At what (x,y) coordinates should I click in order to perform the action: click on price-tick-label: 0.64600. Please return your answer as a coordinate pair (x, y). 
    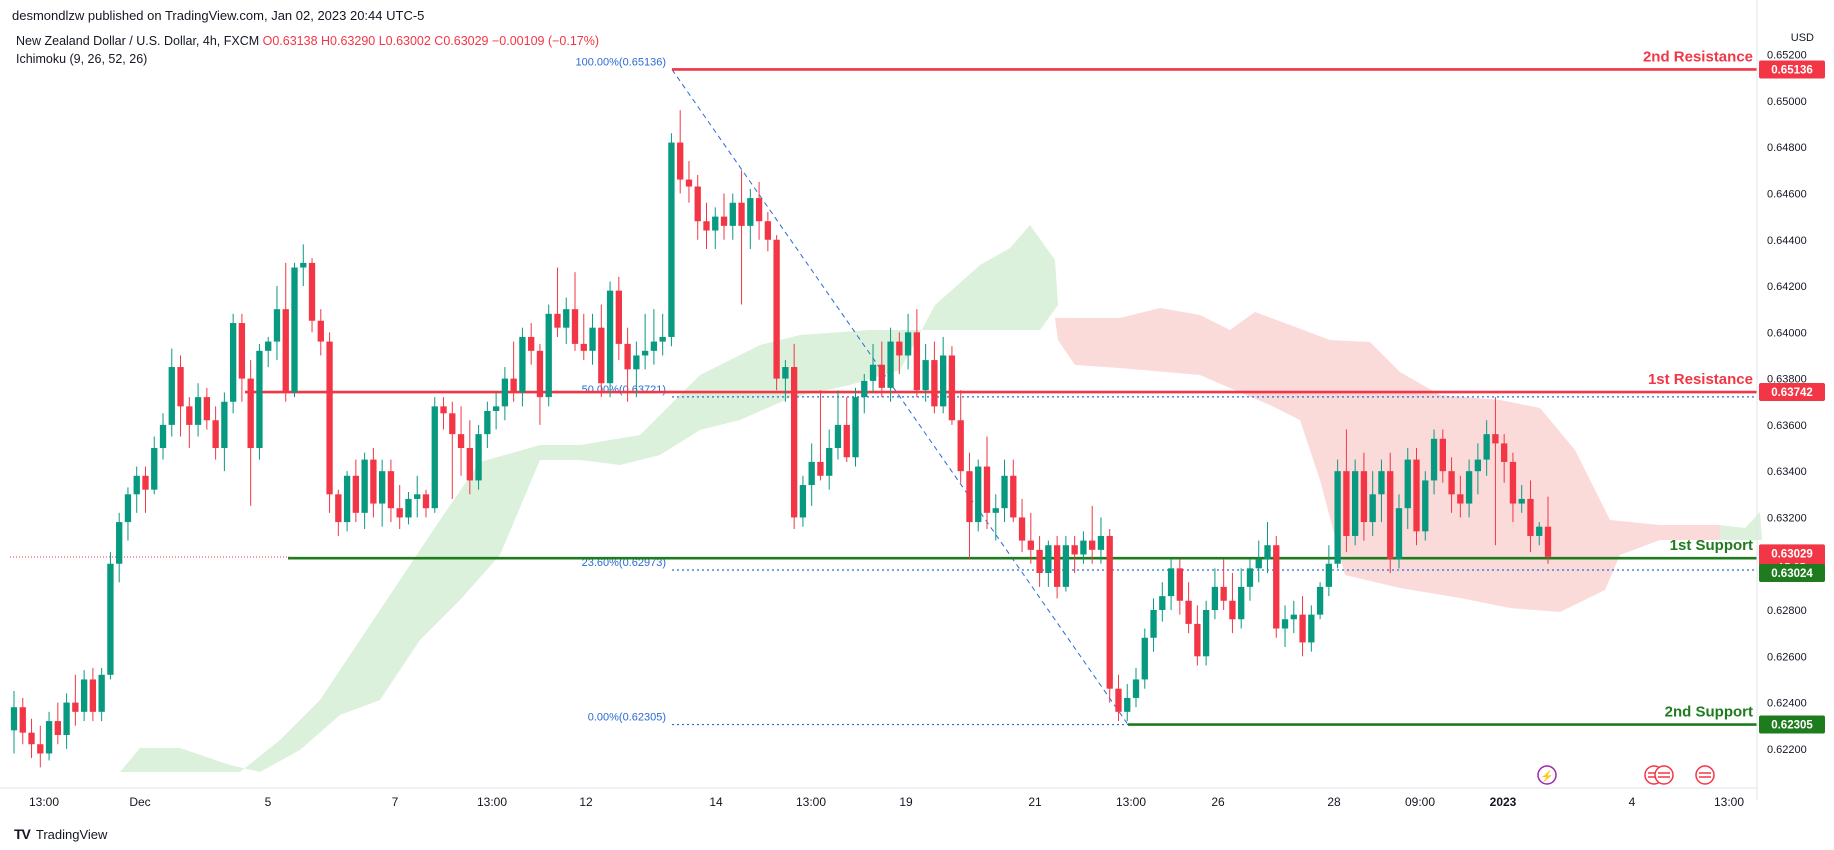
    Looking at the image, I should click on (1787, 194).